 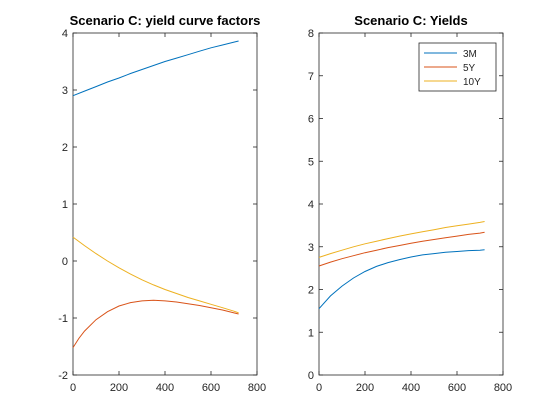 What do you see at coordinates (63, 376) in the screenshot?
I see `y-tick-label: -2` at bounding box center [63, 376].